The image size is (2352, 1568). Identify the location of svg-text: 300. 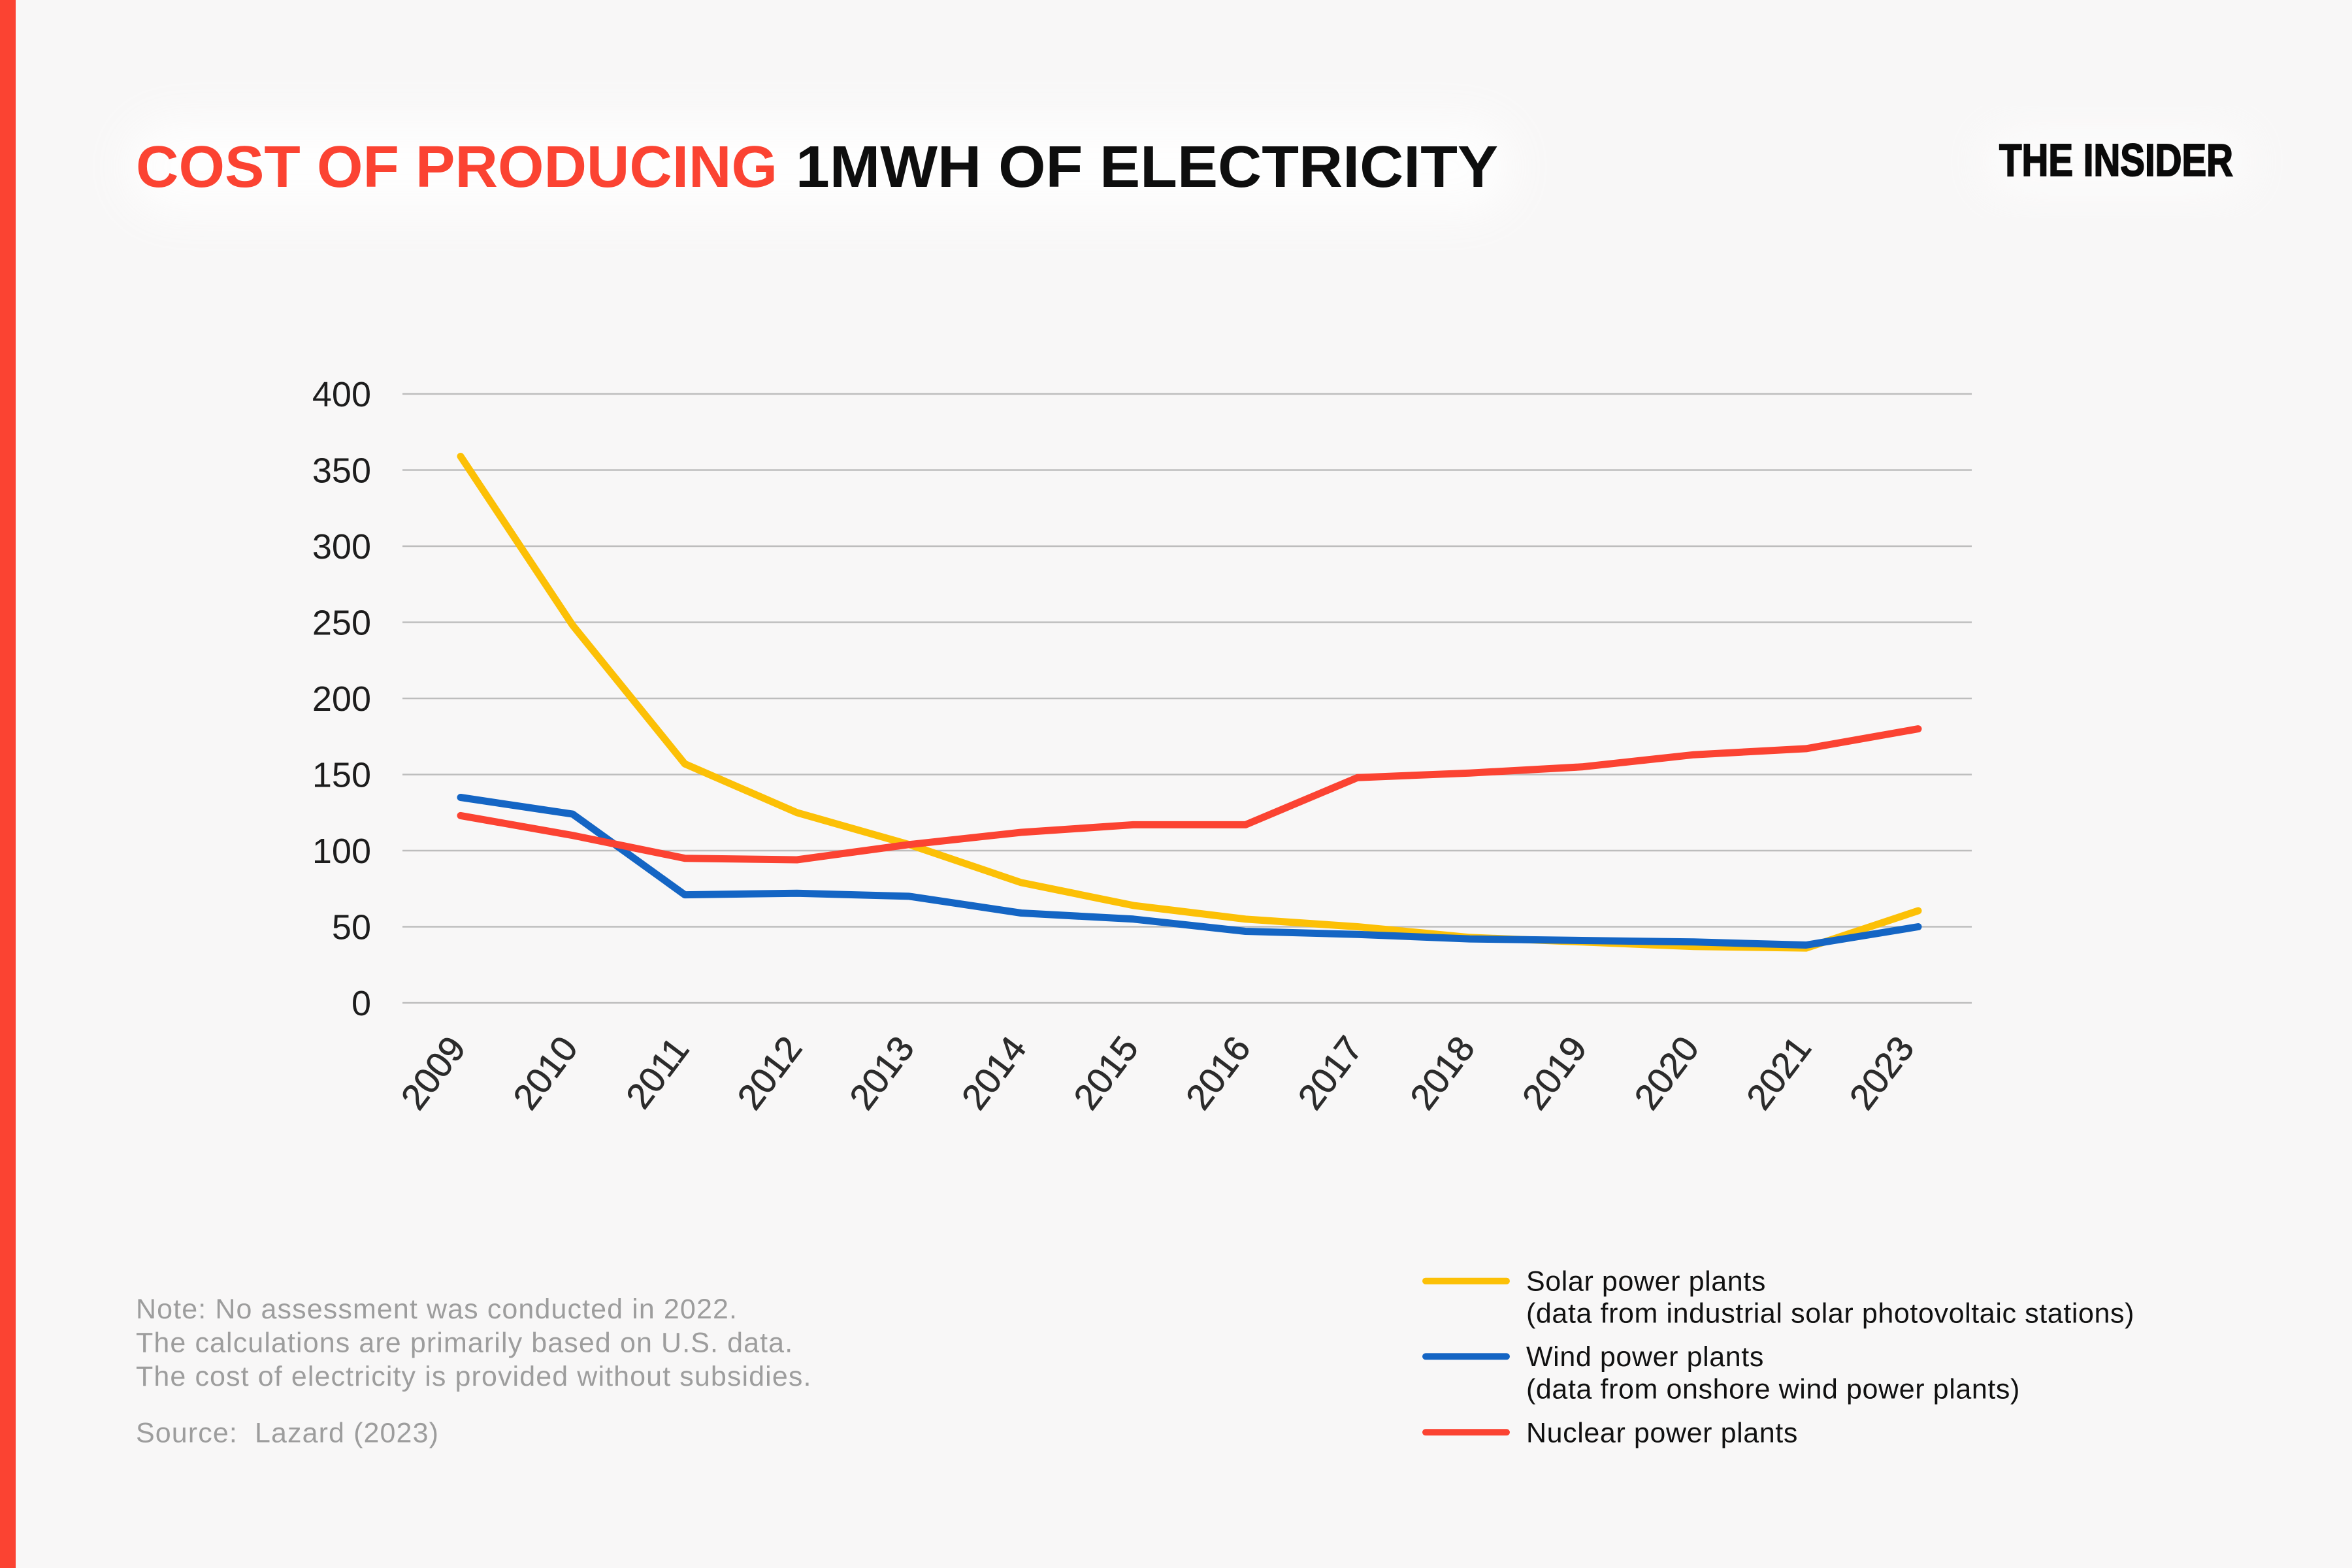
(341, 546).